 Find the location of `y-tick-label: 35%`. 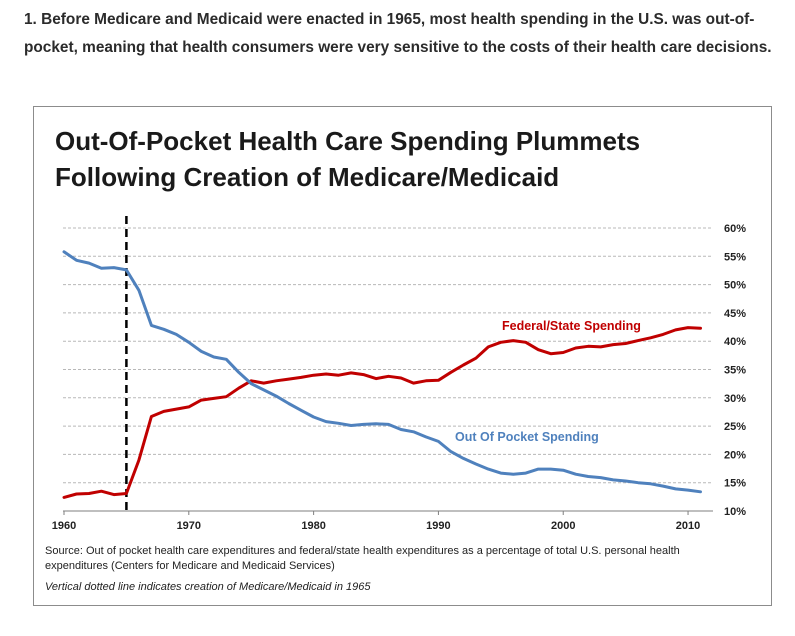

y-tick-label: 35% is located at coordinates (735, 371).